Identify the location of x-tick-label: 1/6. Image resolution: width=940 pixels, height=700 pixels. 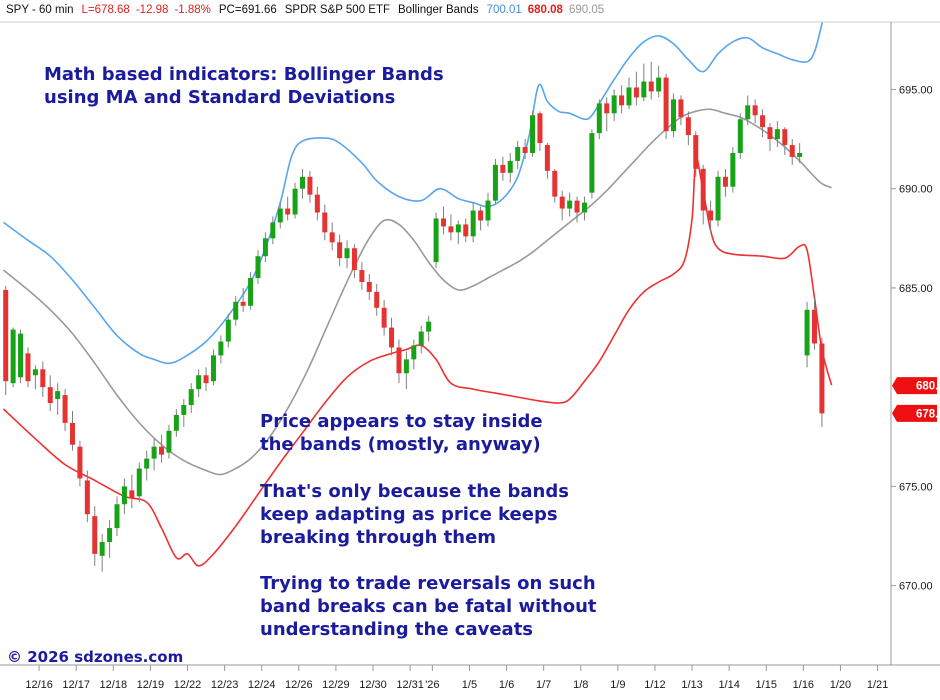
(506, 685).